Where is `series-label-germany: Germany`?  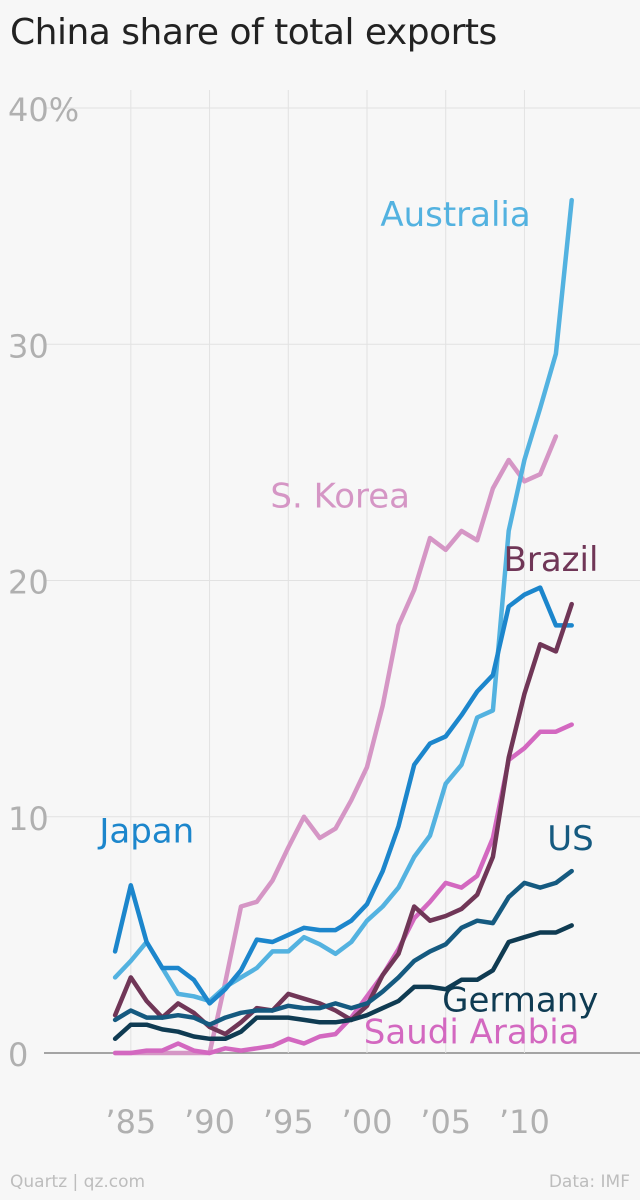 series-label-germany: Germany is located at coordinates (520, 1001).